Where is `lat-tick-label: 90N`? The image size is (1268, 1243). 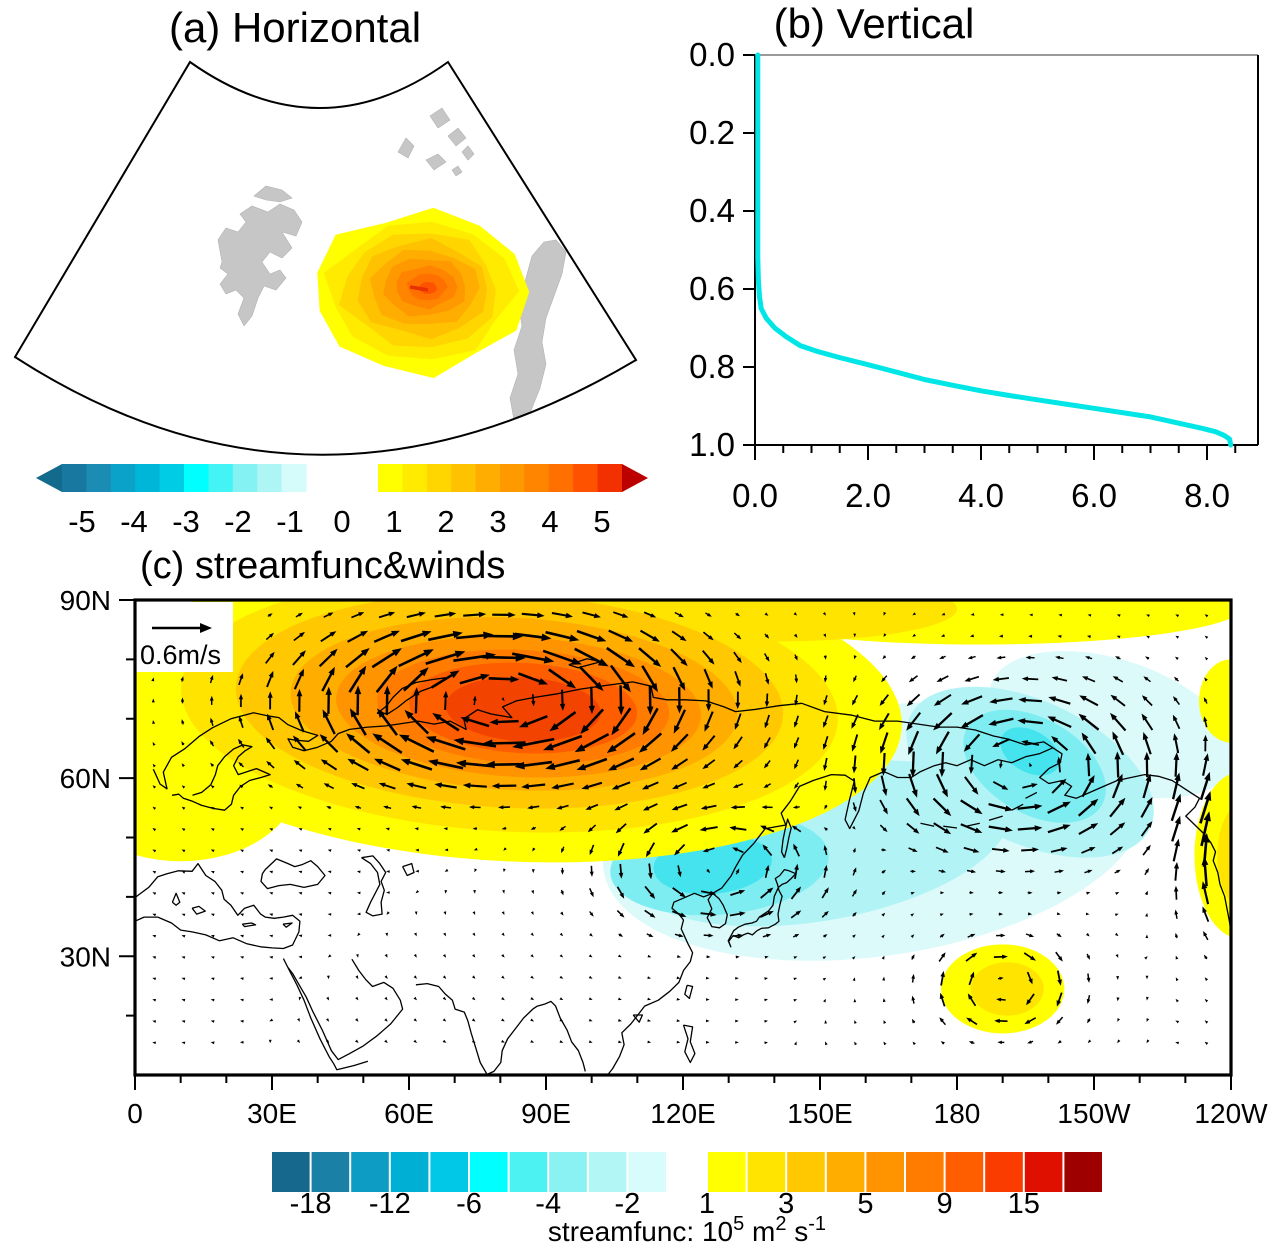 lat-tick-label: 90N is located at coordinates (85, 600).